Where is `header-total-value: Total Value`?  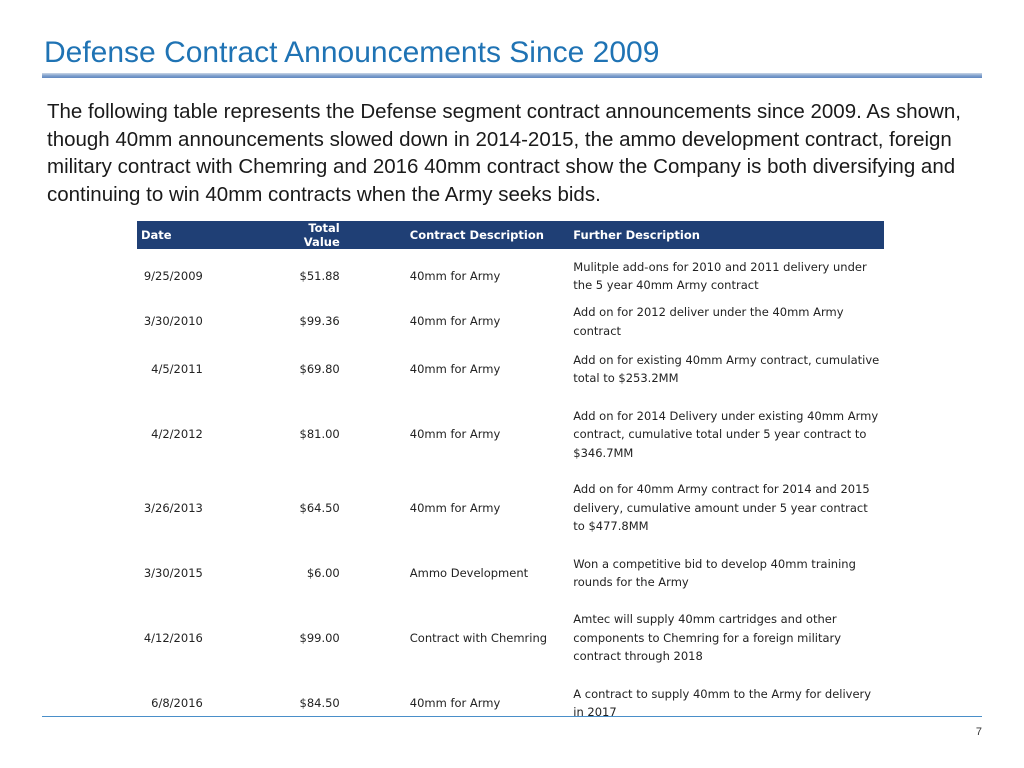 header-total-value: Total Value is located at coordinates (341, 235).